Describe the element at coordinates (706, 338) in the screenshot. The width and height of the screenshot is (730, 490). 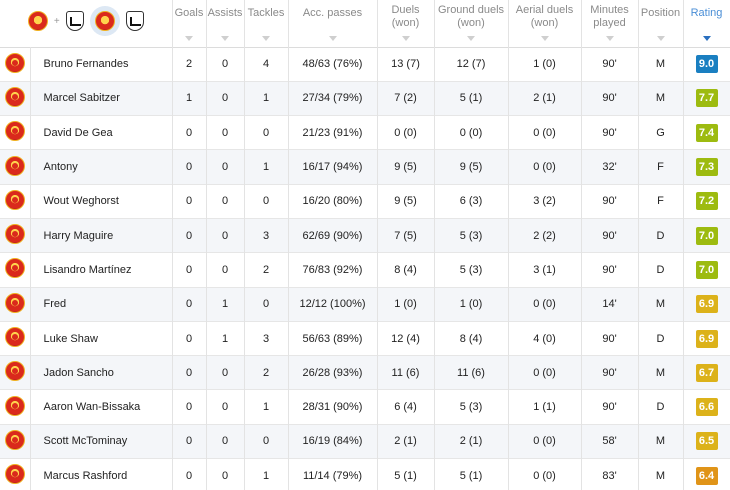
I see `rating-cell: 6.9` at that location.